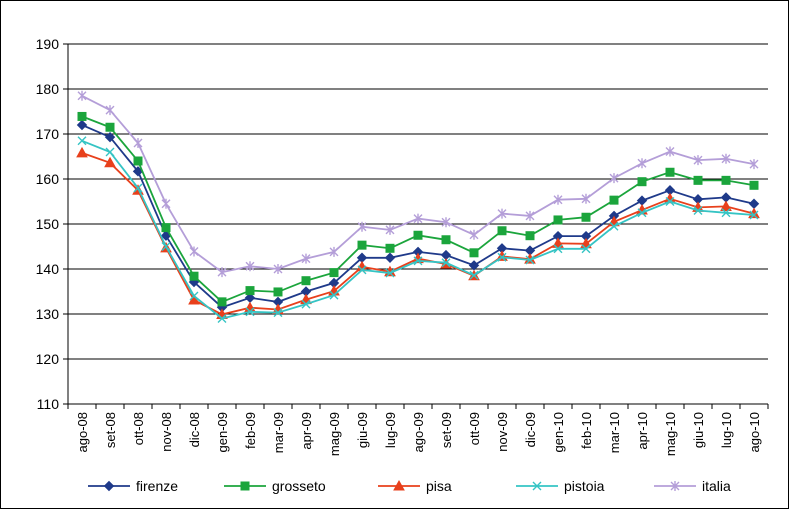 The width and height of the screenshot is (789, 509). I want to click on x-tick-label: mag-10, so click(670, 434).